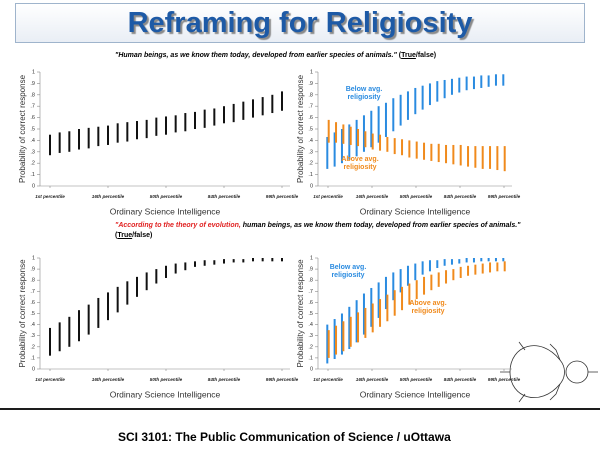 The width and height of the screenshot is (600, 452). What do you see at coordinates (300, 409) in the screenshot?
I see `footer-rule` at bounding box center [300, 409].